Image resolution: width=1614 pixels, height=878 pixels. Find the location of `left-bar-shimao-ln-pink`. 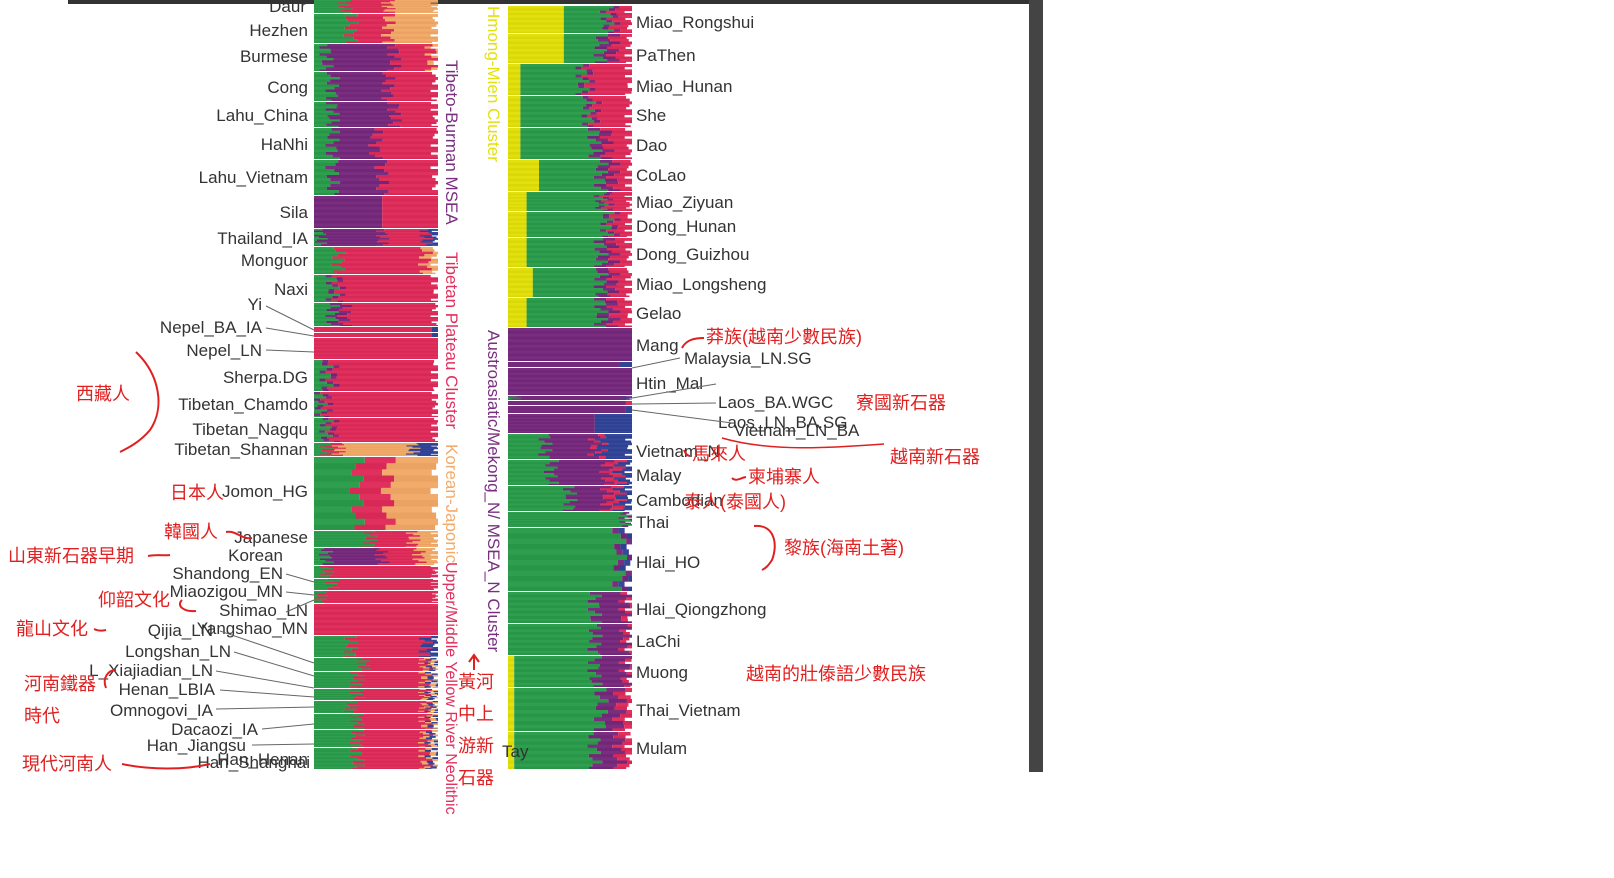

left-bar-shimao-ln-pink is located at coordinates (388, 581).